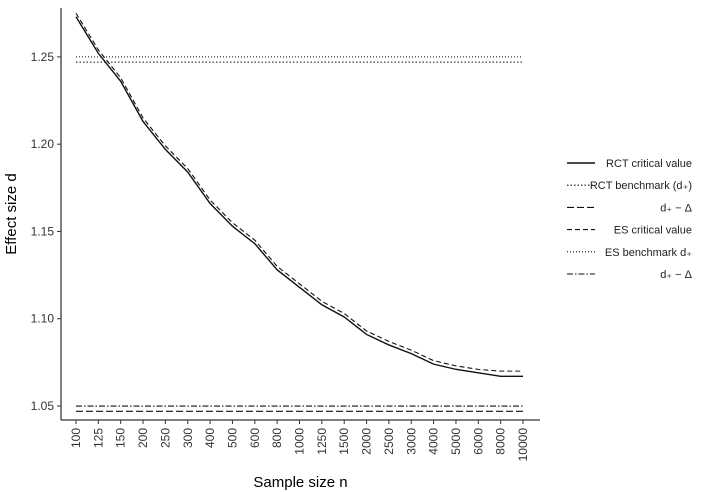 The width and height of the screenshot is (722, 492). What do you see at coordinates (411, 441) in the screenshot?
I see `x-tick-label: 3000` at bounding box center [411, 441].